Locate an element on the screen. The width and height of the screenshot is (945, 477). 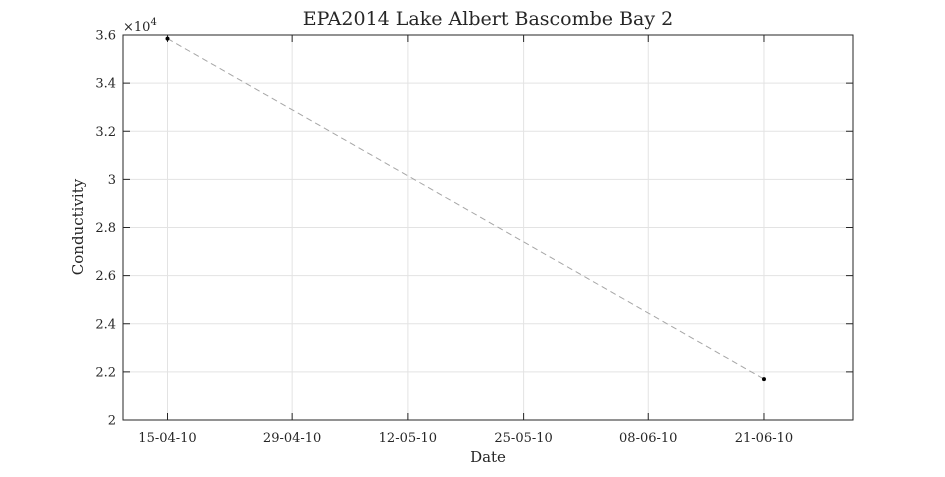
x-axis-title: Date is located at coordinates (488, 457).